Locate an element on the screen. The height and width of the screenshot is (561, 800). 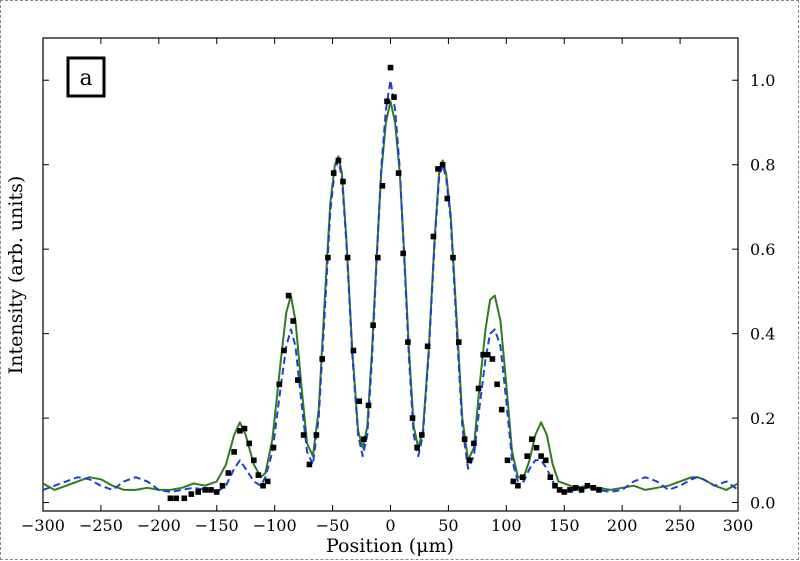
y-tick-label: 0.0 is located at coordinates (762, 503).